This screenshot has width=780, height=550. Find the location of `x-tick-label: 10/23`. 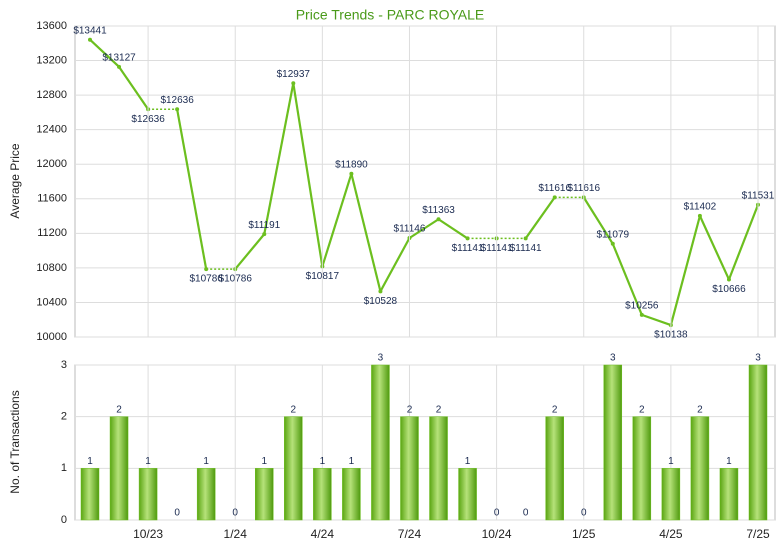

x-tick-label: 10/23 is located at coordinates (148, 534).